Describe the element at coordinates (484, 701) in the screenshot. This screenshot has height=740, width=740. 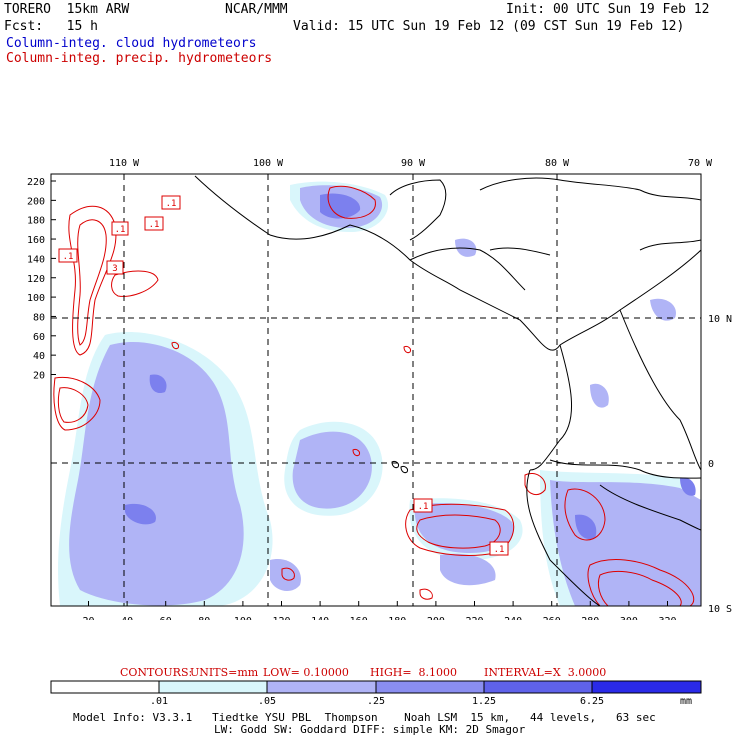
I see `colorbar-tick: 1.25` at that location.